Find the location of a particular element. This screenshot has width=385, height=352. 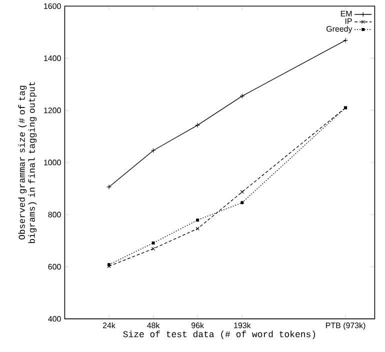

x-axis-title: Size of test data (# of word tokens) is located at coordinates (219, 334).